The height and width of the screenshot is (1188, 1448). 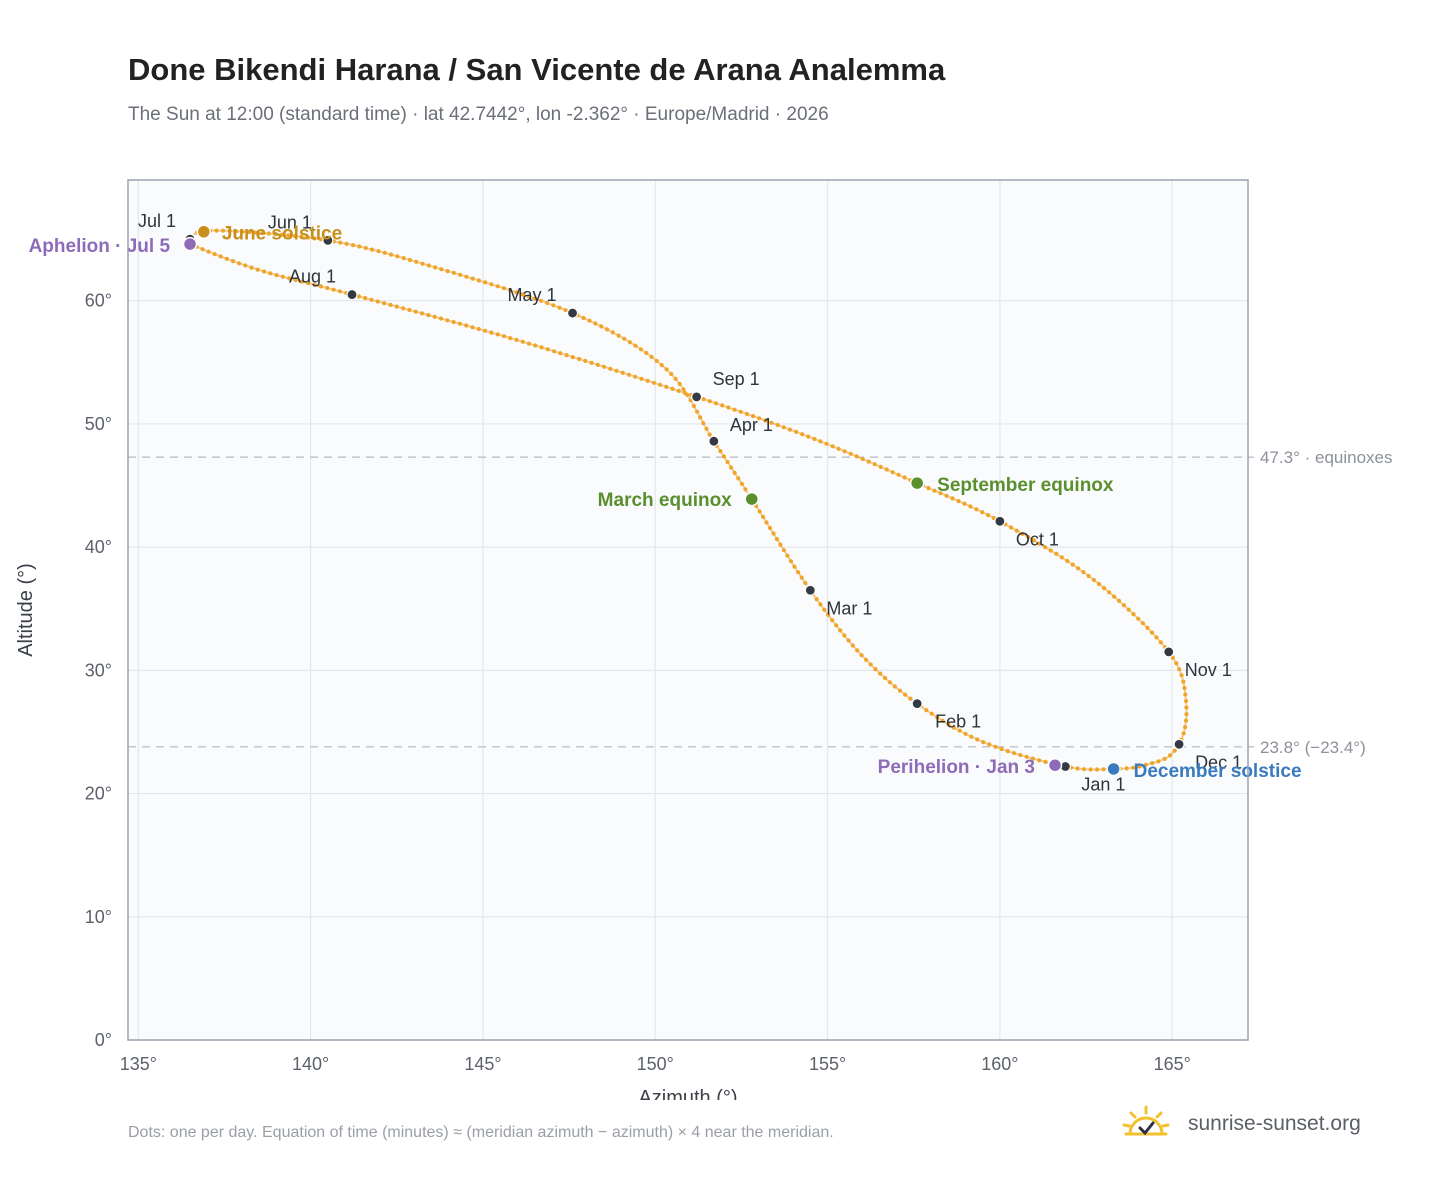 I want to click on x-tick-label: 145°, so click(x=482, y=1064).